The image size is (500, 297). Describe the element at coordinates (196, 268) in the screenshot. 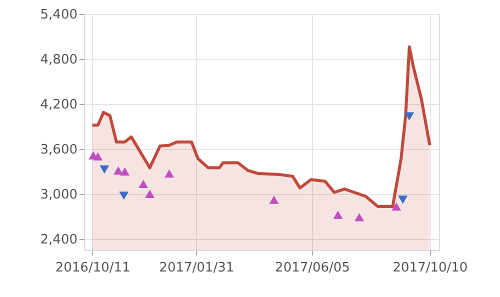

I see `x-tick-label: 2017/01/31` at that location.